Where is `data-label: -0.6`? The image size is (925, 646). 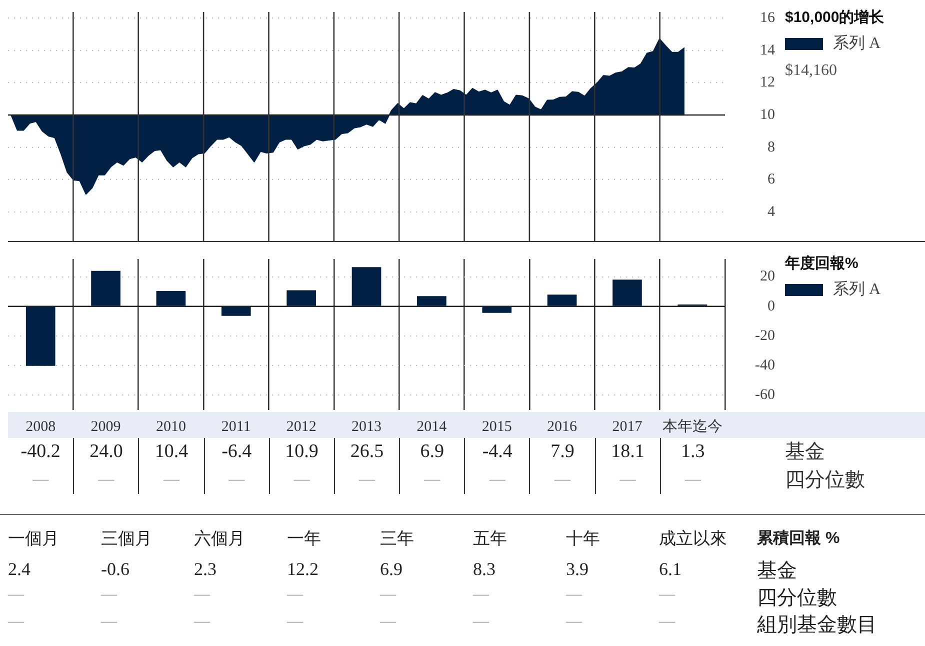 data-label: -0.6 is located at coordinates (115, 569).